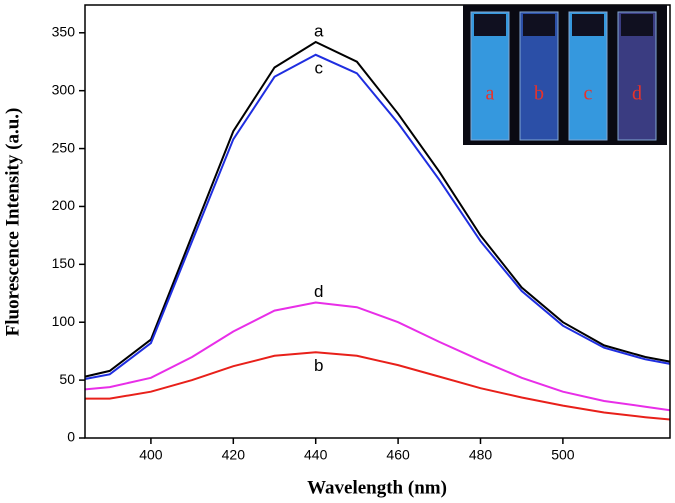 This screenshot has height=503, width=675. Describe the element at coordinates (151, 455) in the screenshot. I see `x-tick-label: 400` at that location.